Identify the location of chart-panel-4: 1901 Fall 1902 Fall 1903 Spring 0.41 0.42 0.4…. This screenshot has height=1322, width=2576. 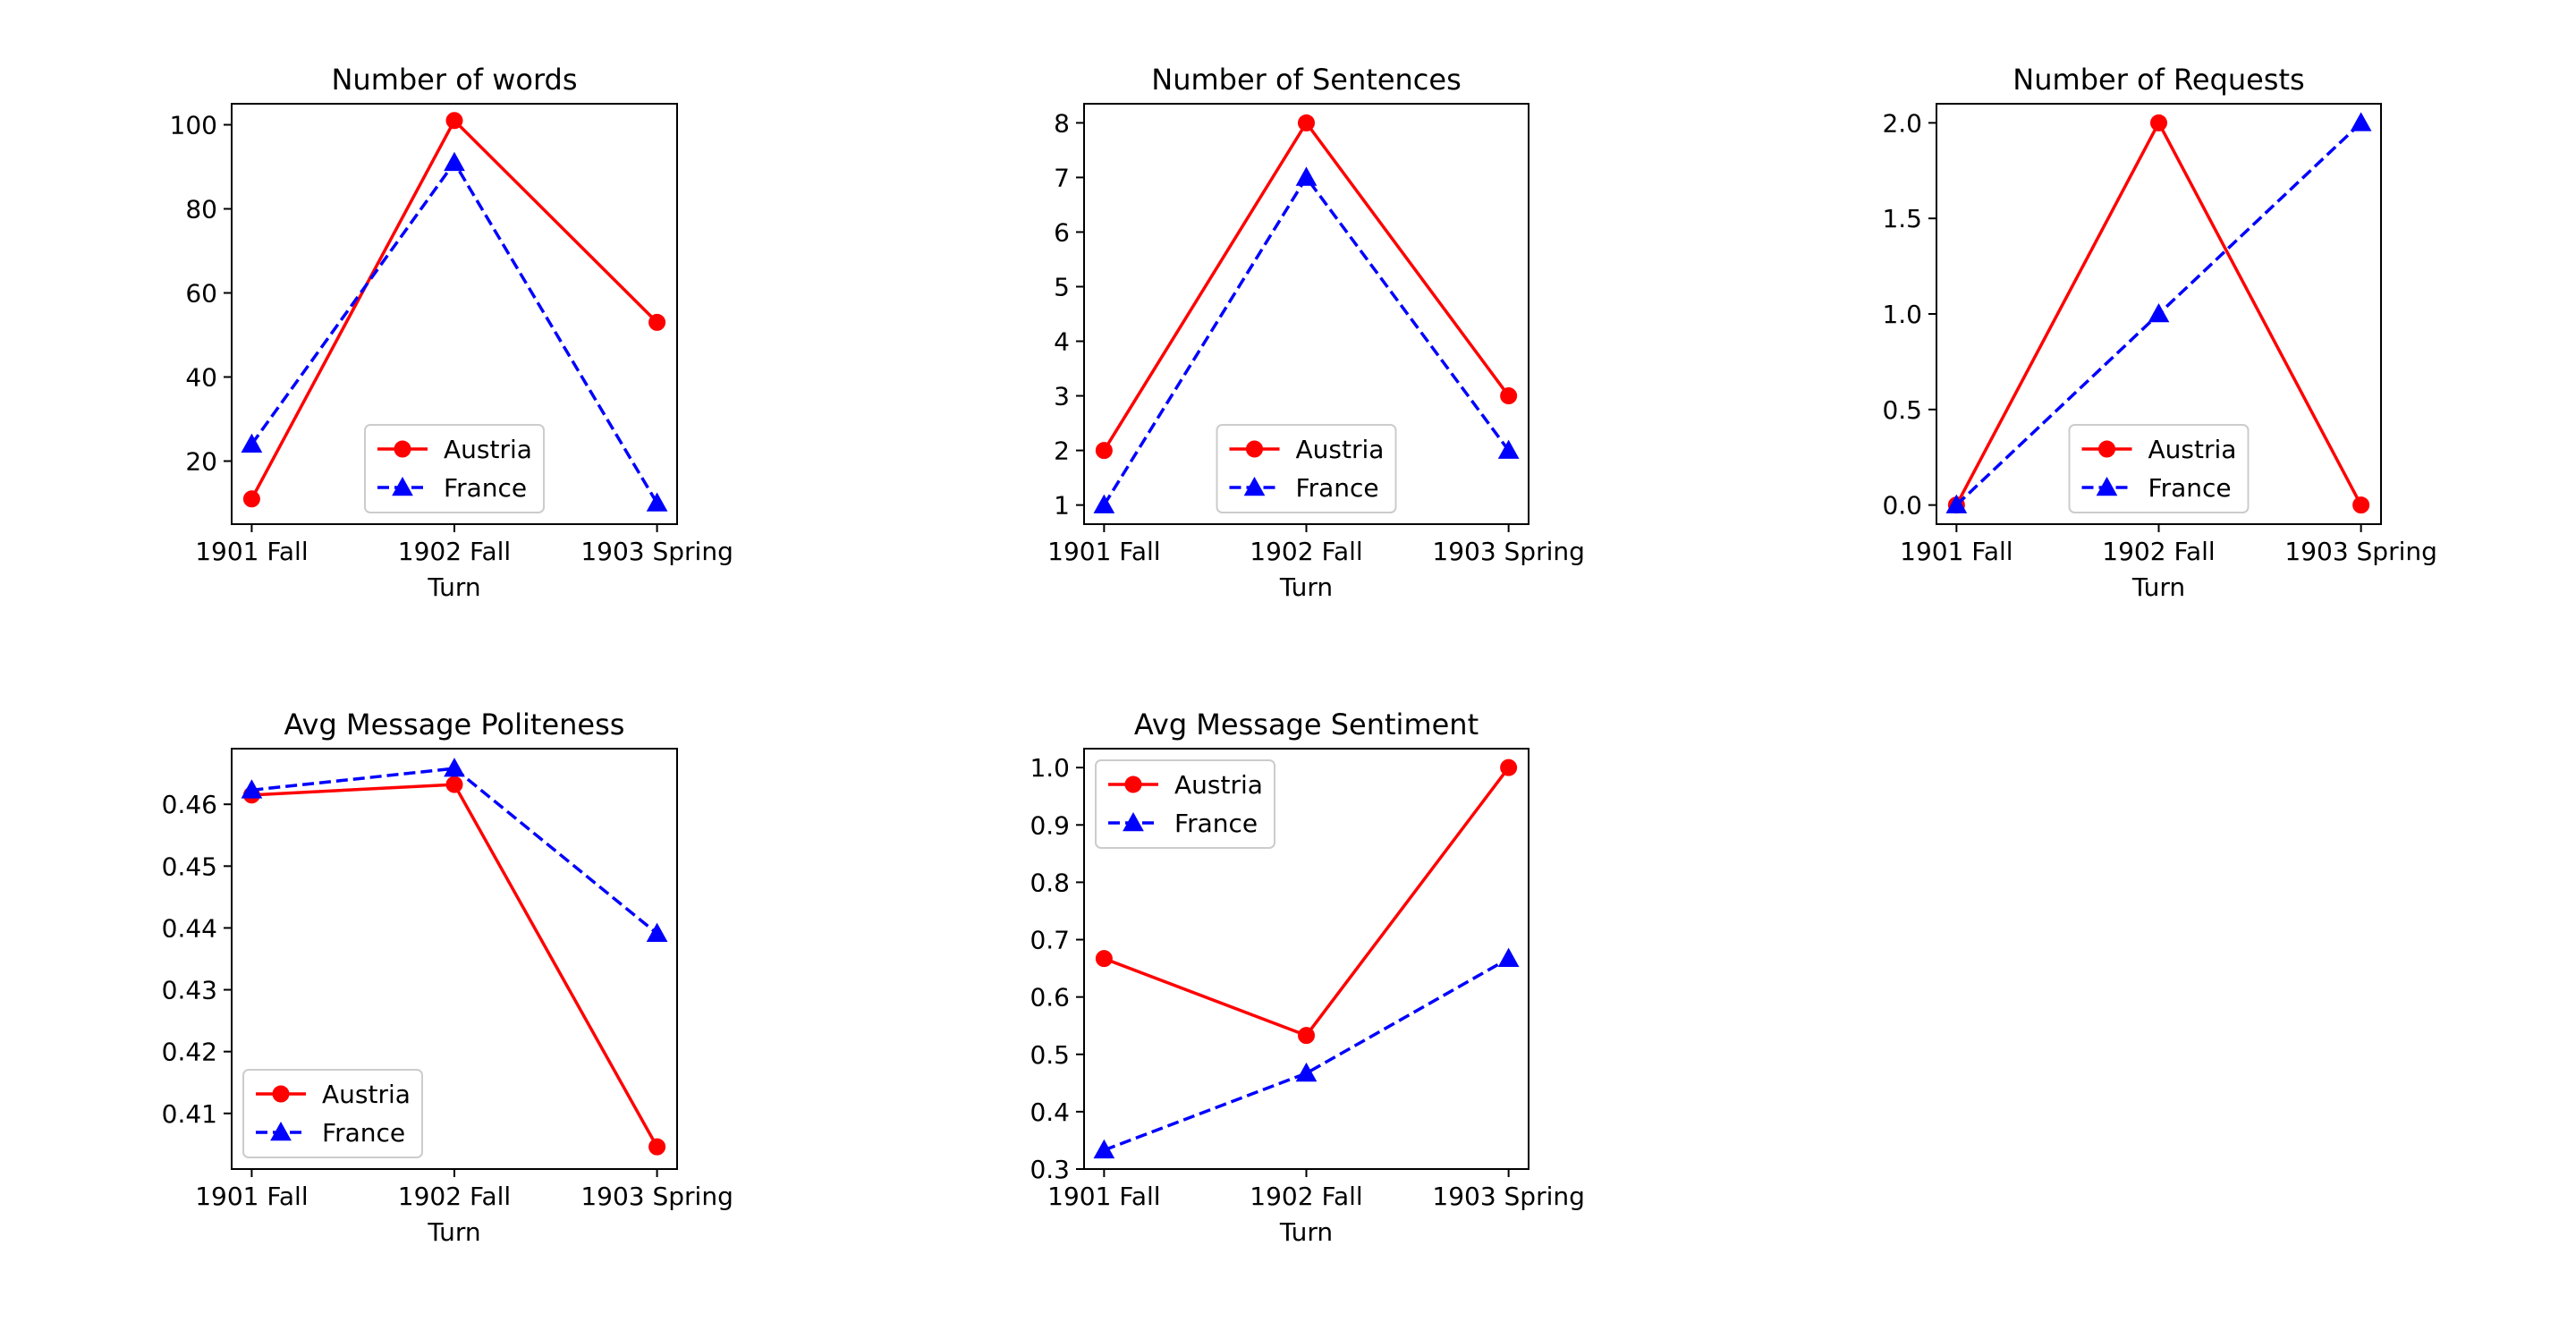
(447, 978).